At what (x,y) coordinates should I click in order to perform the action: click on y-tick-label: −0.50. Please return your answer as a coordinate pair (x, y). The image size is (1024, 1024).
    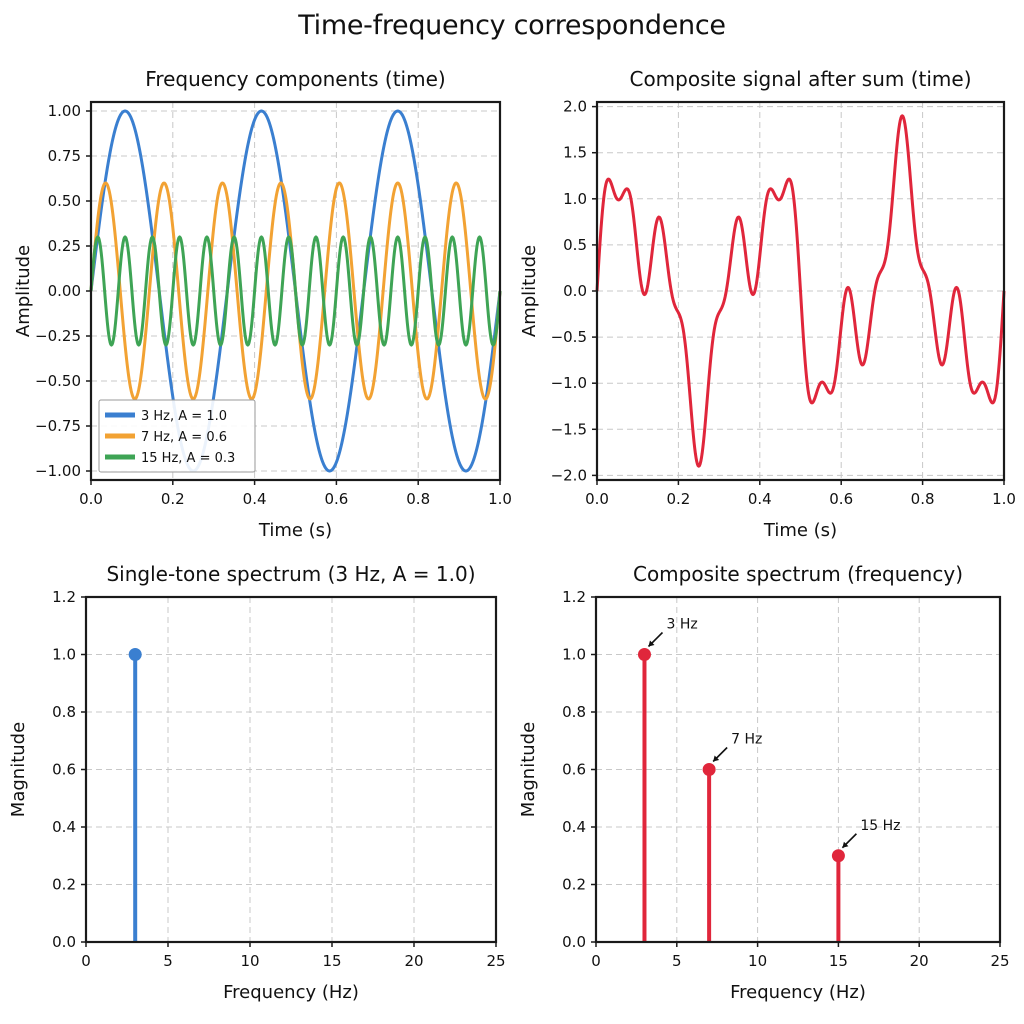
    Looking at the image, I should click on (58, 381).